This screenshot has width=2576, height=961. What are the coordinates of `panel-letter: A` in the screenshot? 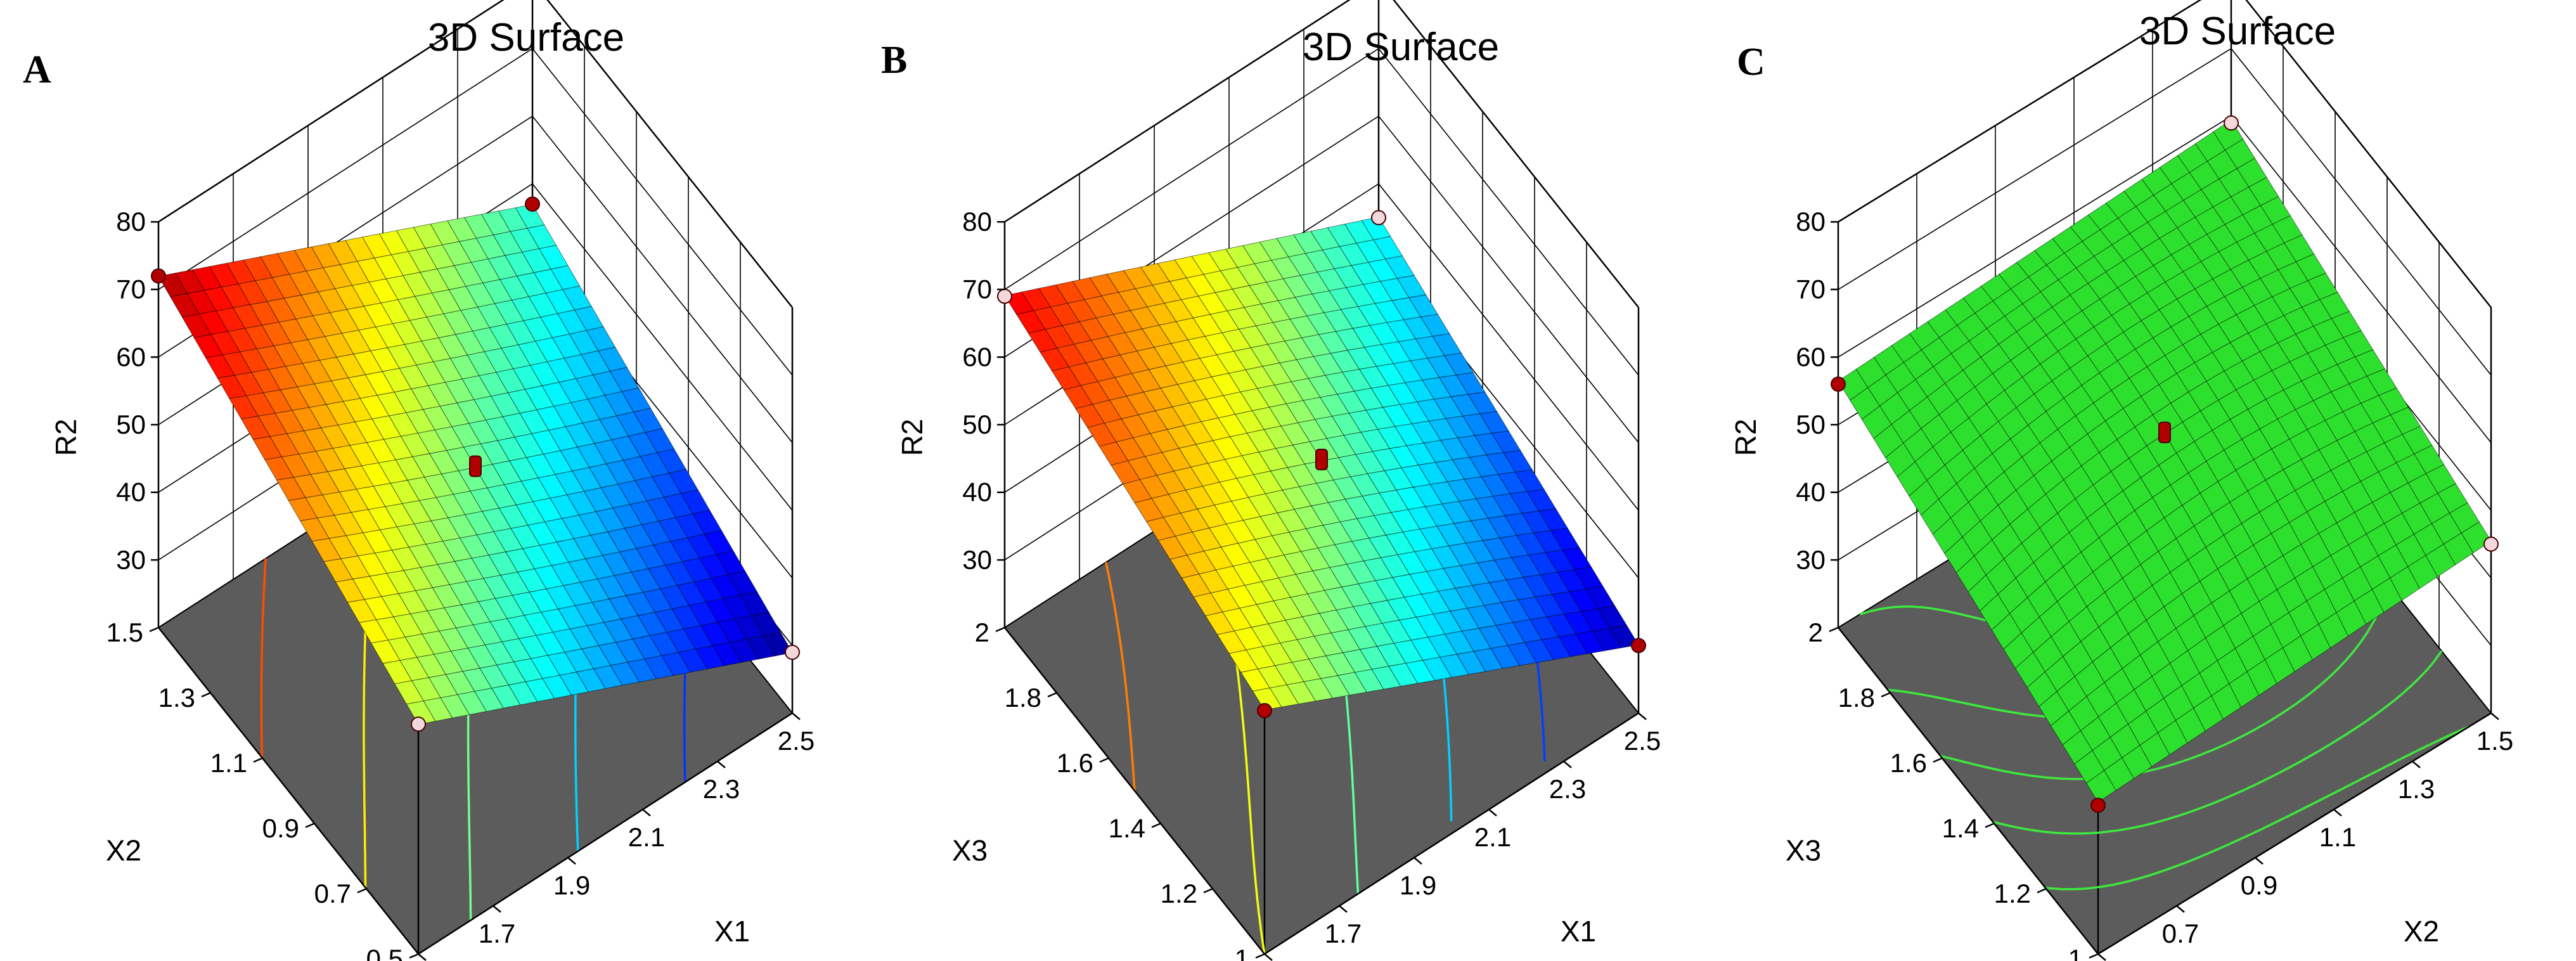 It's located at (37, 69).